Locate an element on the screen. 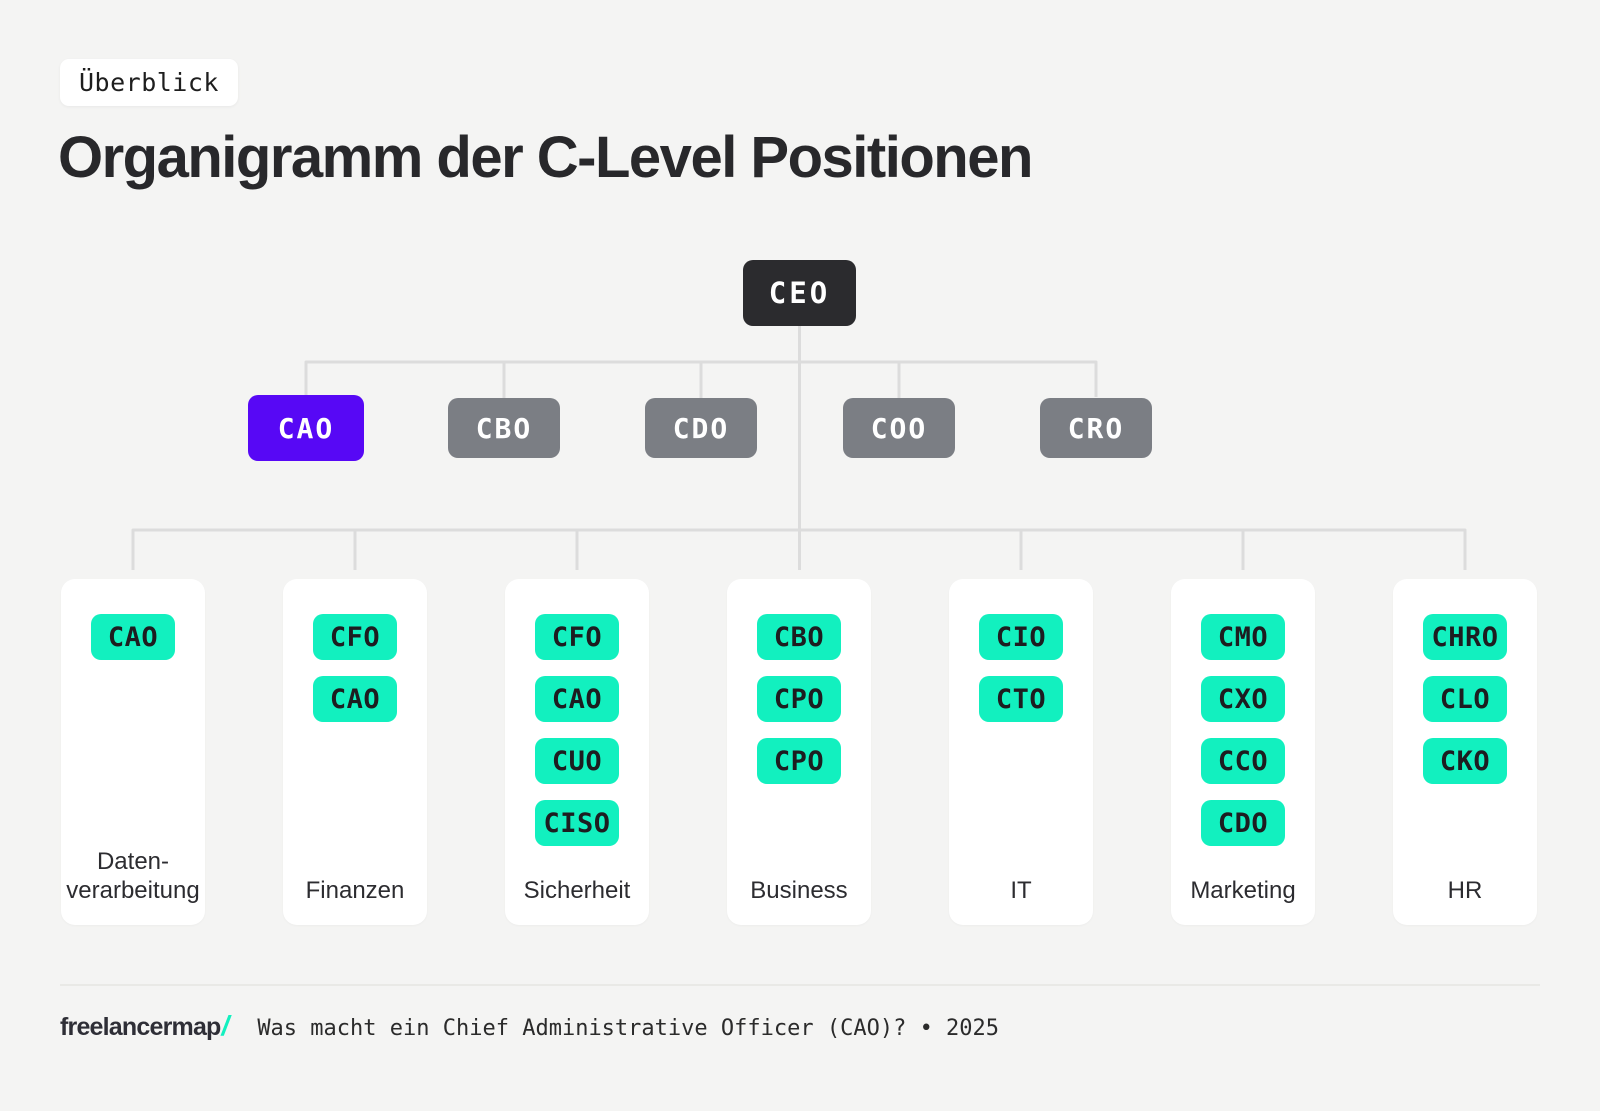 This screenshot has width=1600, height=1111. eyebrow-badge: Überblick is located at coordinates (149, 82).